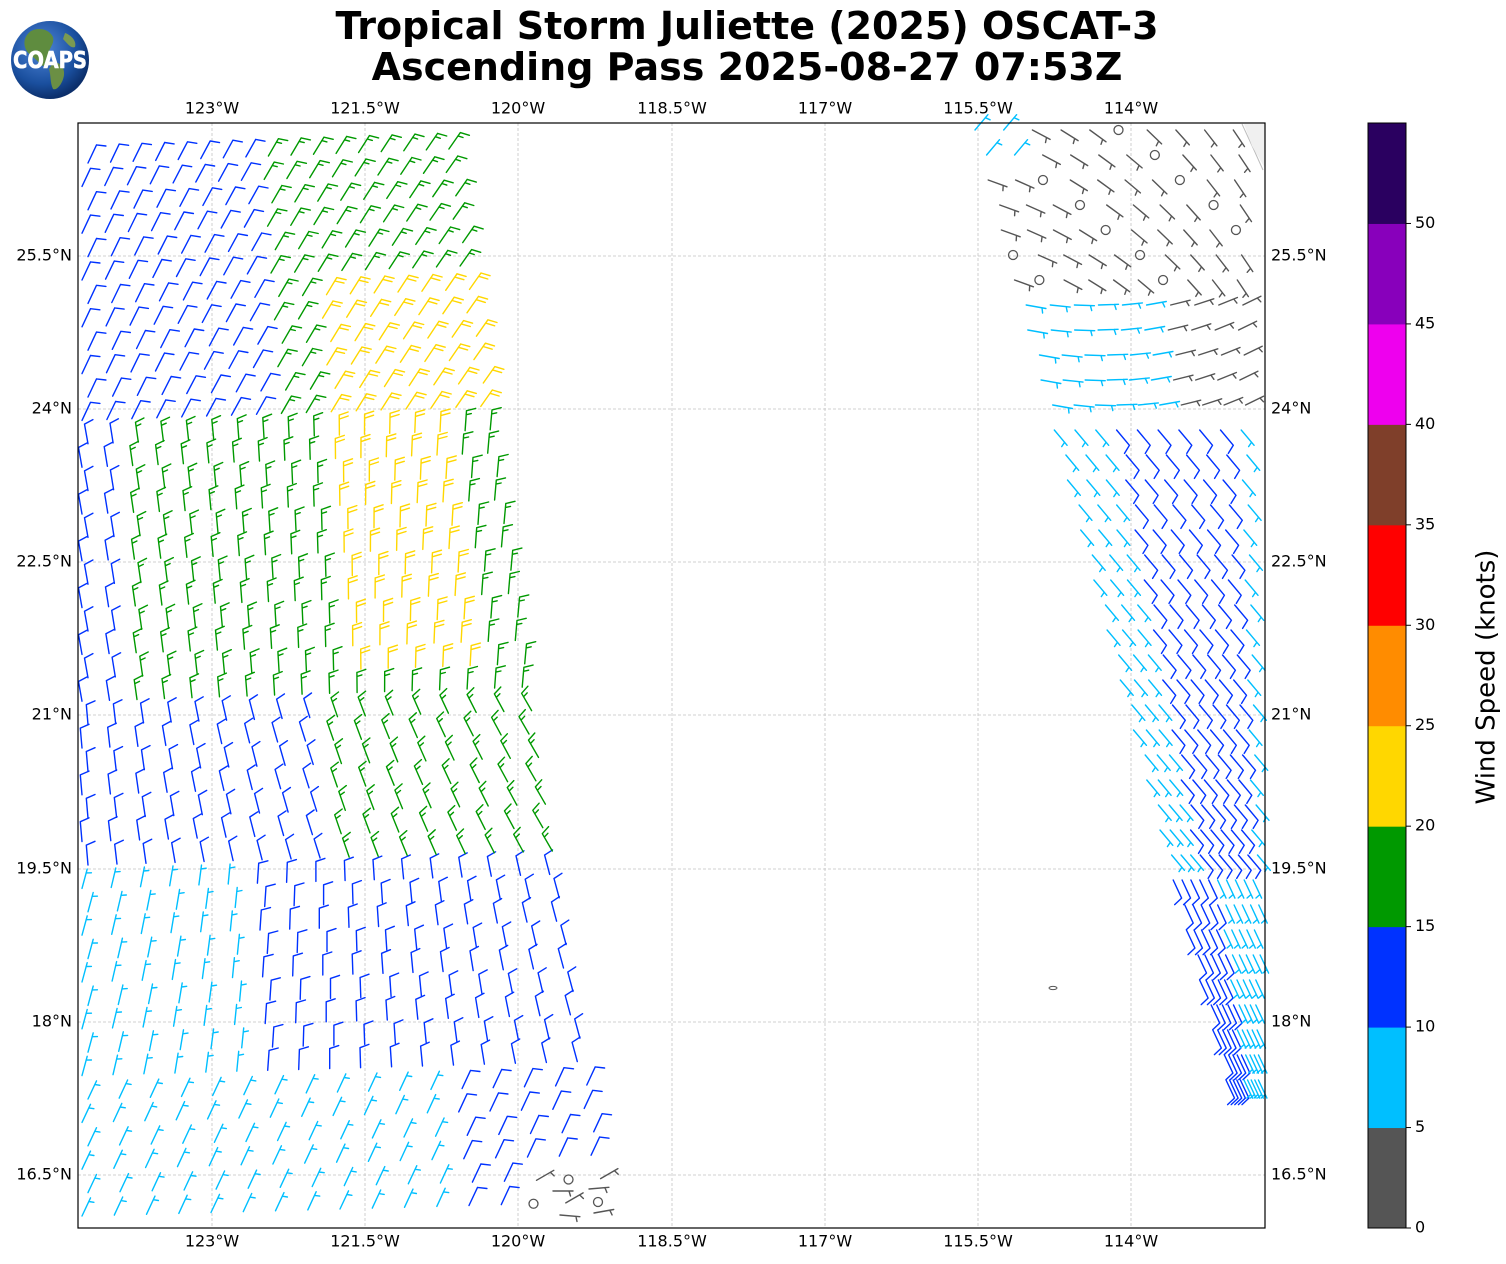 Image resolution: width=1506 pixels, height=1264 pixels. Describe the element at coordinates (1387, 374) in the screenshot. I see `colorbar-segment` at that location.